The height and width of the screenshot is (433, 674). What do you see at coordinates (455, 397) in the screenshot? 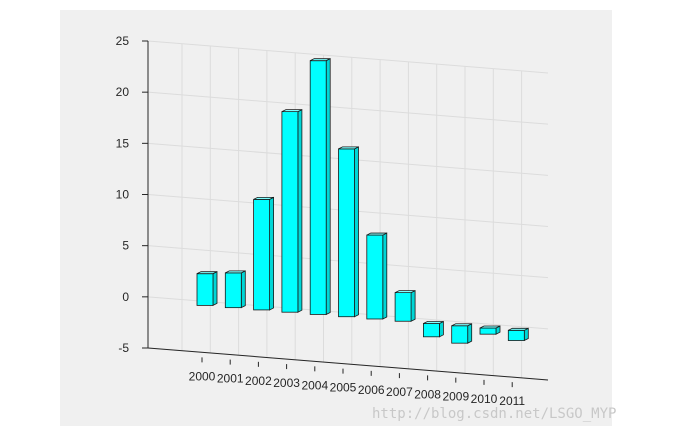
I see `x-tick-label-2009: 2009` at bounding box center [455, 397].